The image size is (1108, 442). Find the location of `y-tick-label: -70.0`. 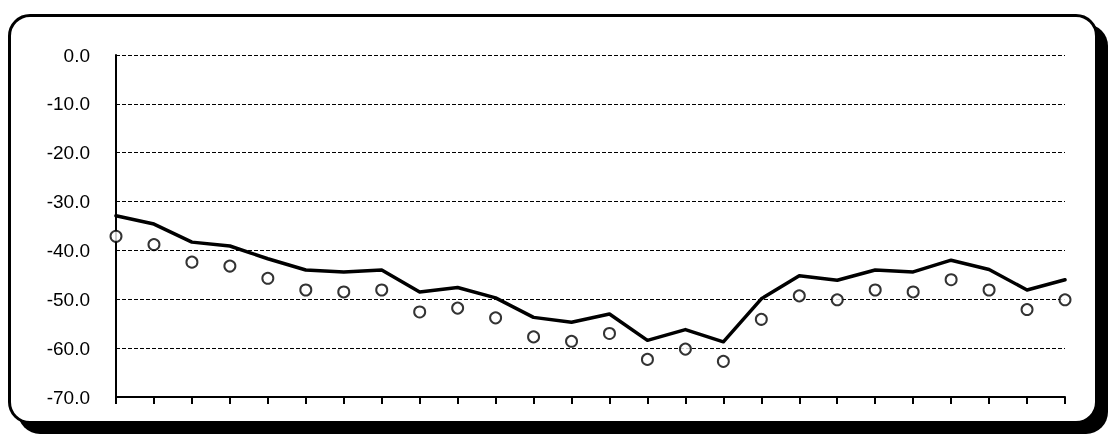

y-tick-label: -70.0 is located at coordinates (68, 397).